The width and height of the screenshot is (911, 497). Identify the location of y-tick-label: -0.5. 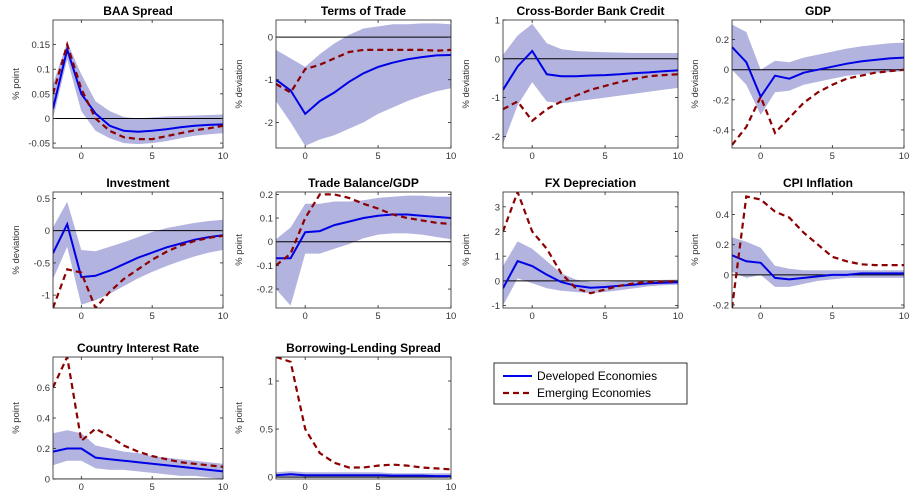
(42, 263).